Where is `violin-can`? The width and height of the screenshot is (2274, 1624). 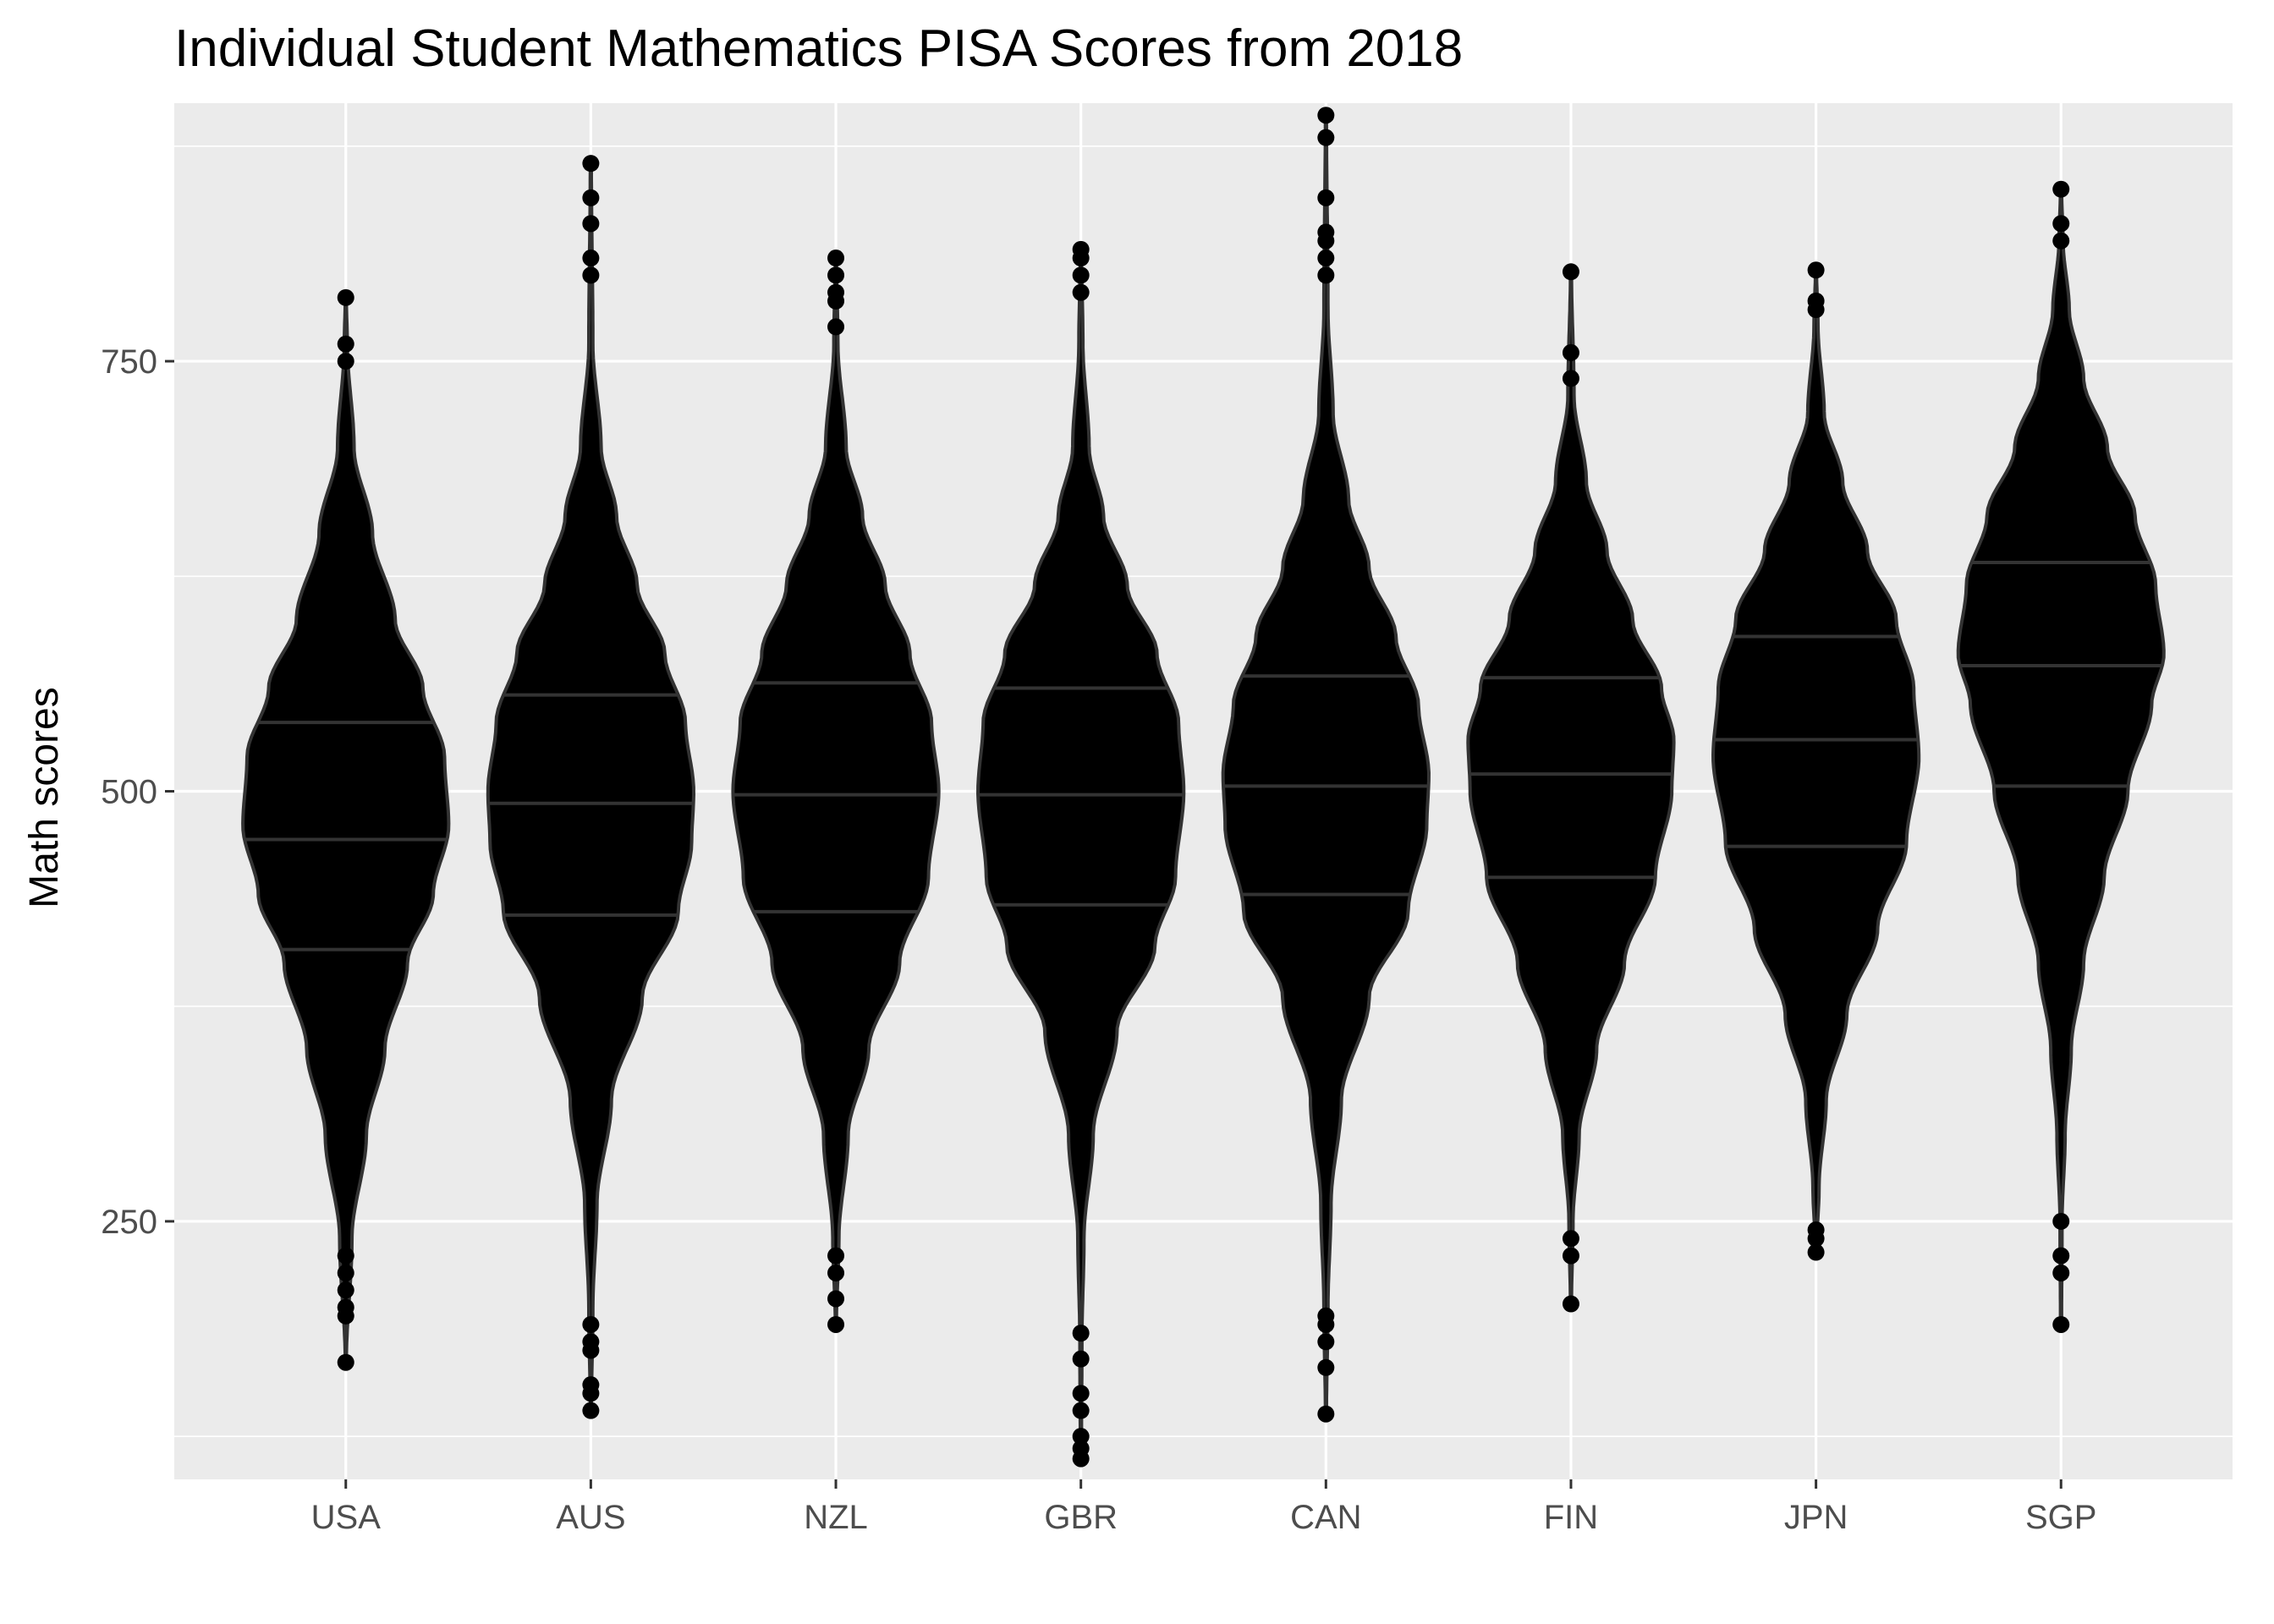 violin-can is located at coordinates (1326, 765).